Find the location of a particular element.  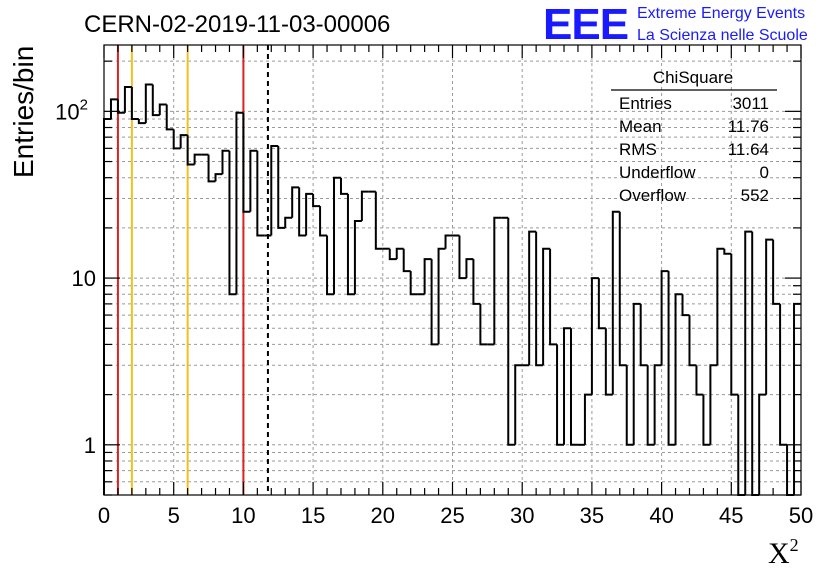

stats-value-mean: 11.76 is located at coordinates (748, 126).